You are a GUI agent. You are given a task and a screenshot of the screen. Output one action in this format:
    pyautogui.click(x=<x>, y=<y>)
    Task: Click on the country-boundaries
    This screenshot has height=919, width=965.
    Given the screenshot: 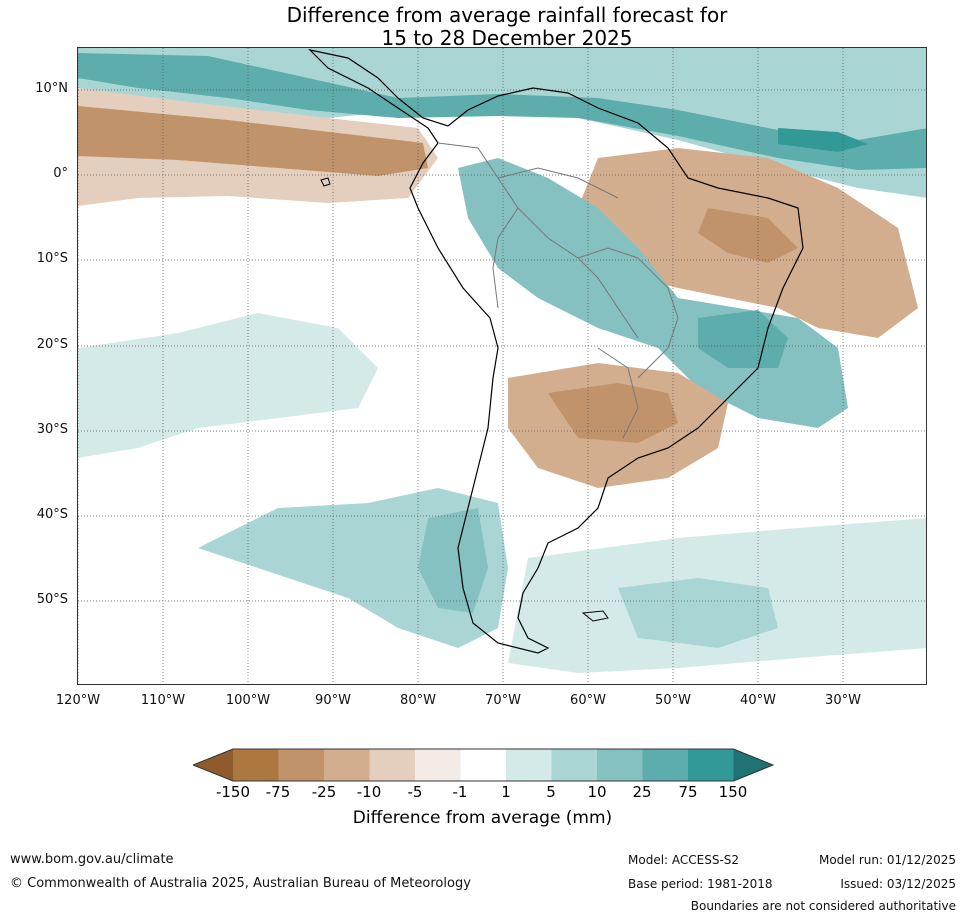 What is the action you would take?
    pyautogui.click(x=558, y=290)
    